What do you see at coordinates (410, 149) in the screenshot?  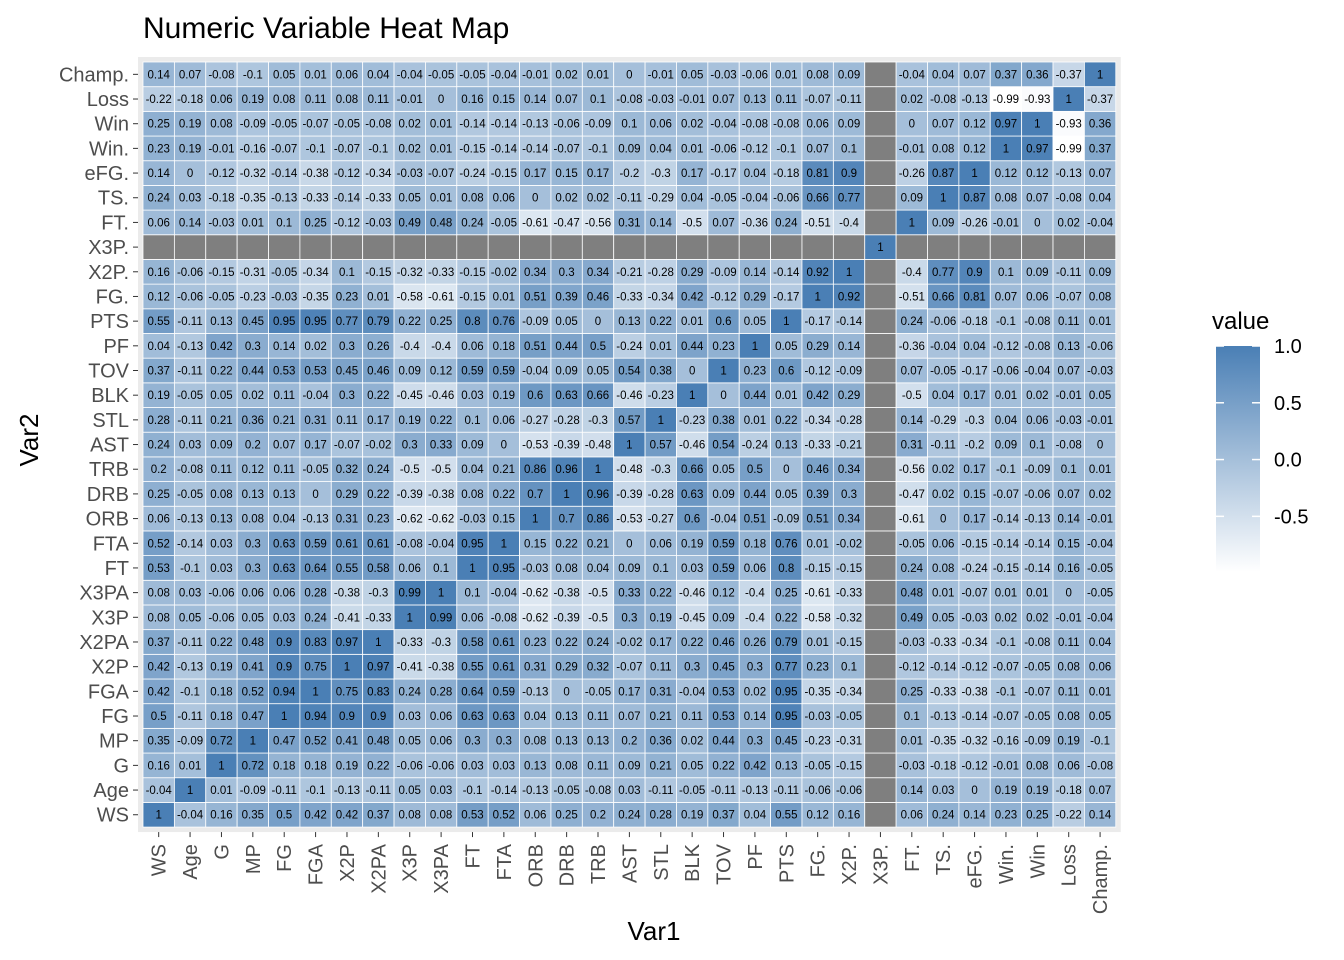 I see `cell-value-label: 0.02` at bounding box center [410, 149].